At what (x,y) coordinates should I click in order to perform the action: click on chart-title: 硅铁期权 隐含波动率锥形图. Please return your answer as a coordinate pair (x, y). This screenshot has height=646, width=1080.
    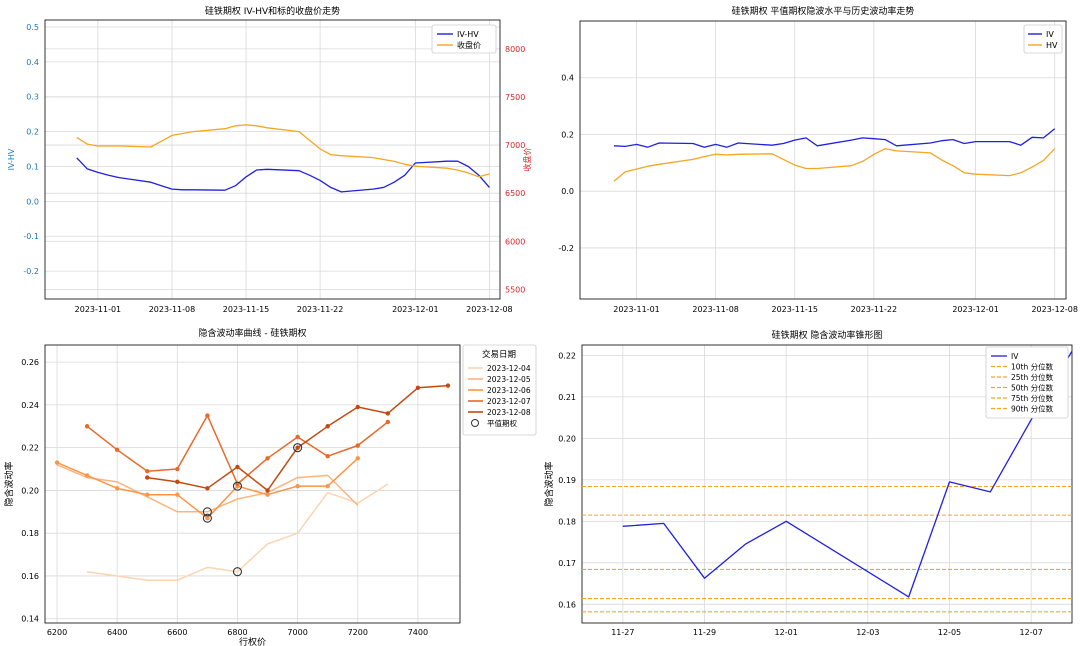
    Looking at the image, I should click on (827, 335).